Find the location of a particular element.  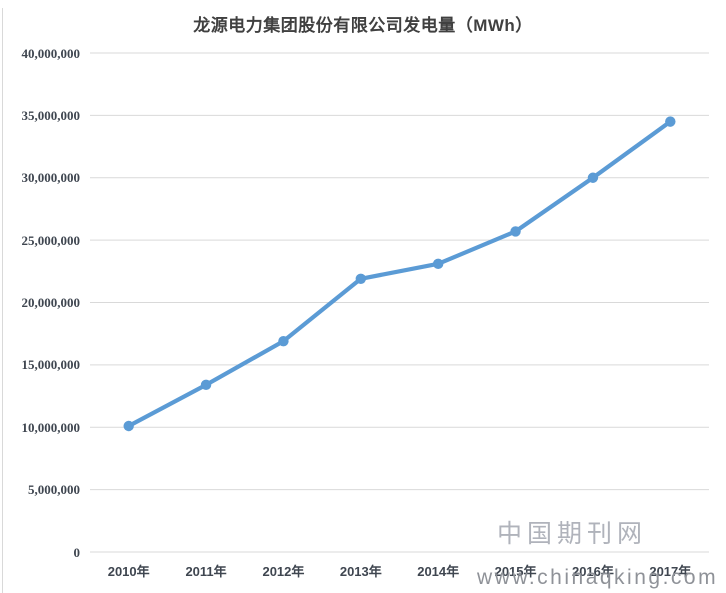

x-axis-tick-label: 2016年 is located at coordinates (592, 571).